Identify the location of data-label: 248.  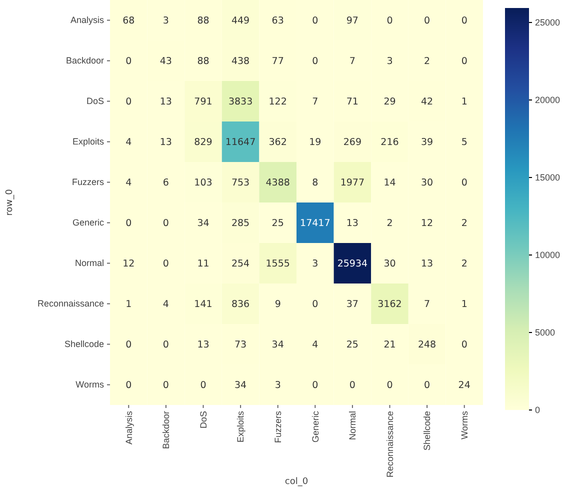
(427, 345).